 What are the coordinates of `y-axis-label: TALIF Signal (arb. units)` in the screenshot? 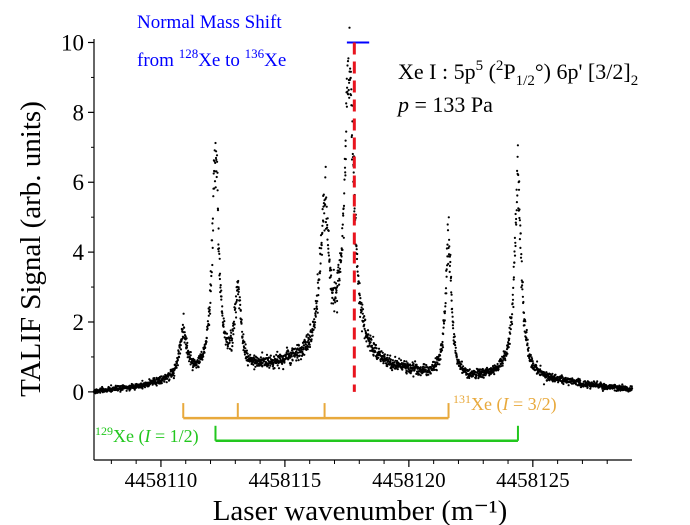 It's located at (31, 249).